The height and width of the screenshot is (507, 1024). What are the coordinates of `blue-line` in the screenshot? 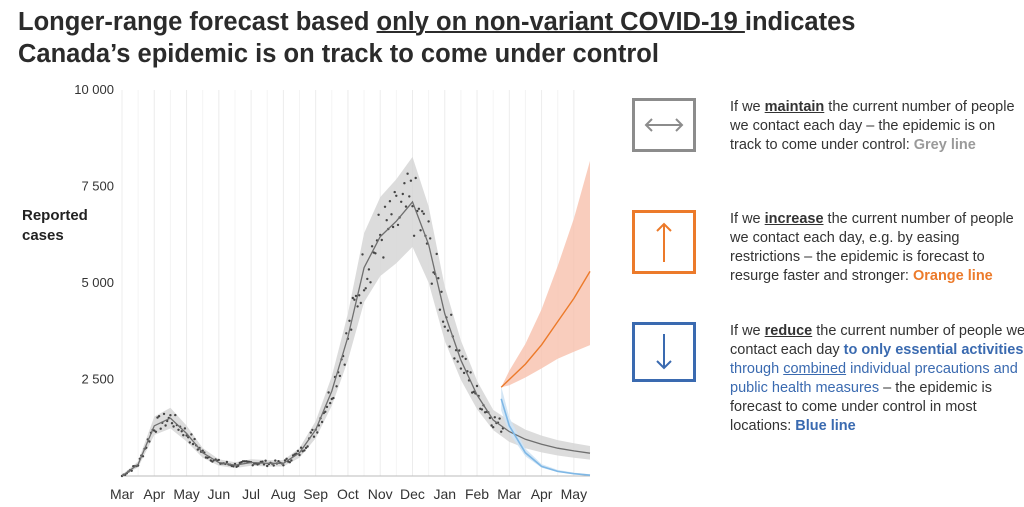 It's located at (545, 437).